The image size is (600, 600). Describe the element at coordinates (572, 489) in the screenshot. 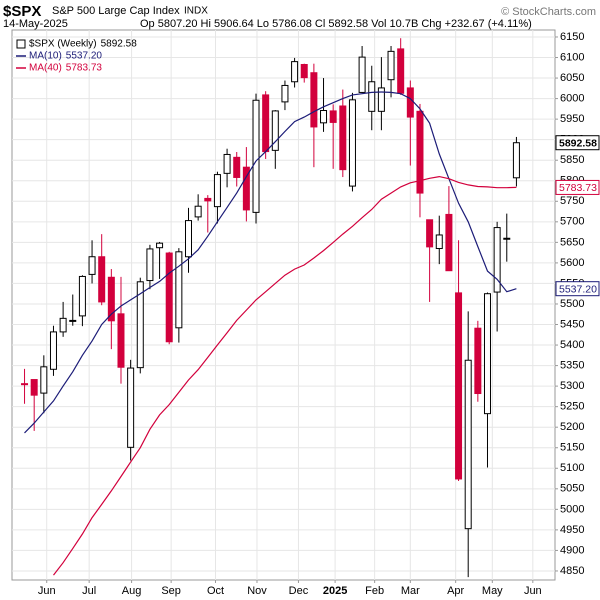

I see `y-tick-label: 5050` at that location.